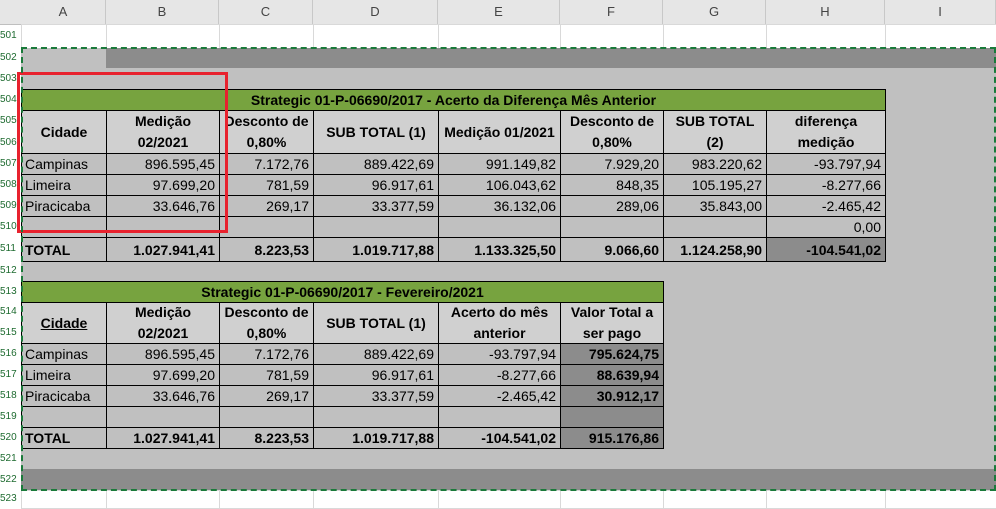 Image resolution: width=996 pixels, height=509 pixels. Describe the element at coordinates (940, 12) in the screenshot. I see `column-header-i: I` at that location.